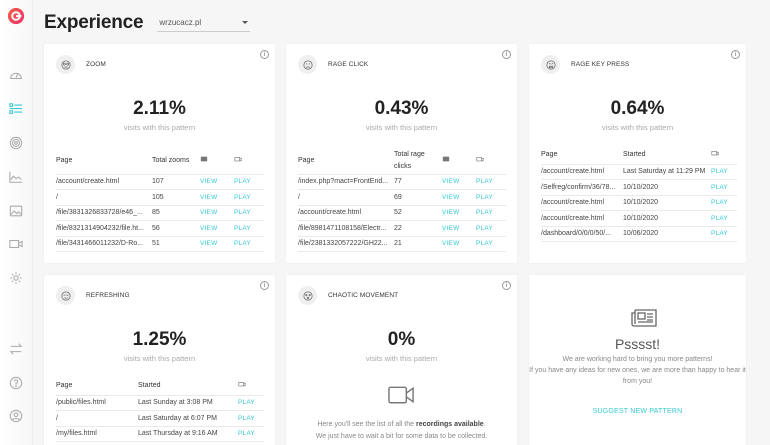  Describe the element at coordinates (401, 339) in the screenshot. I see `pattern-percentage: 0%` at that location.